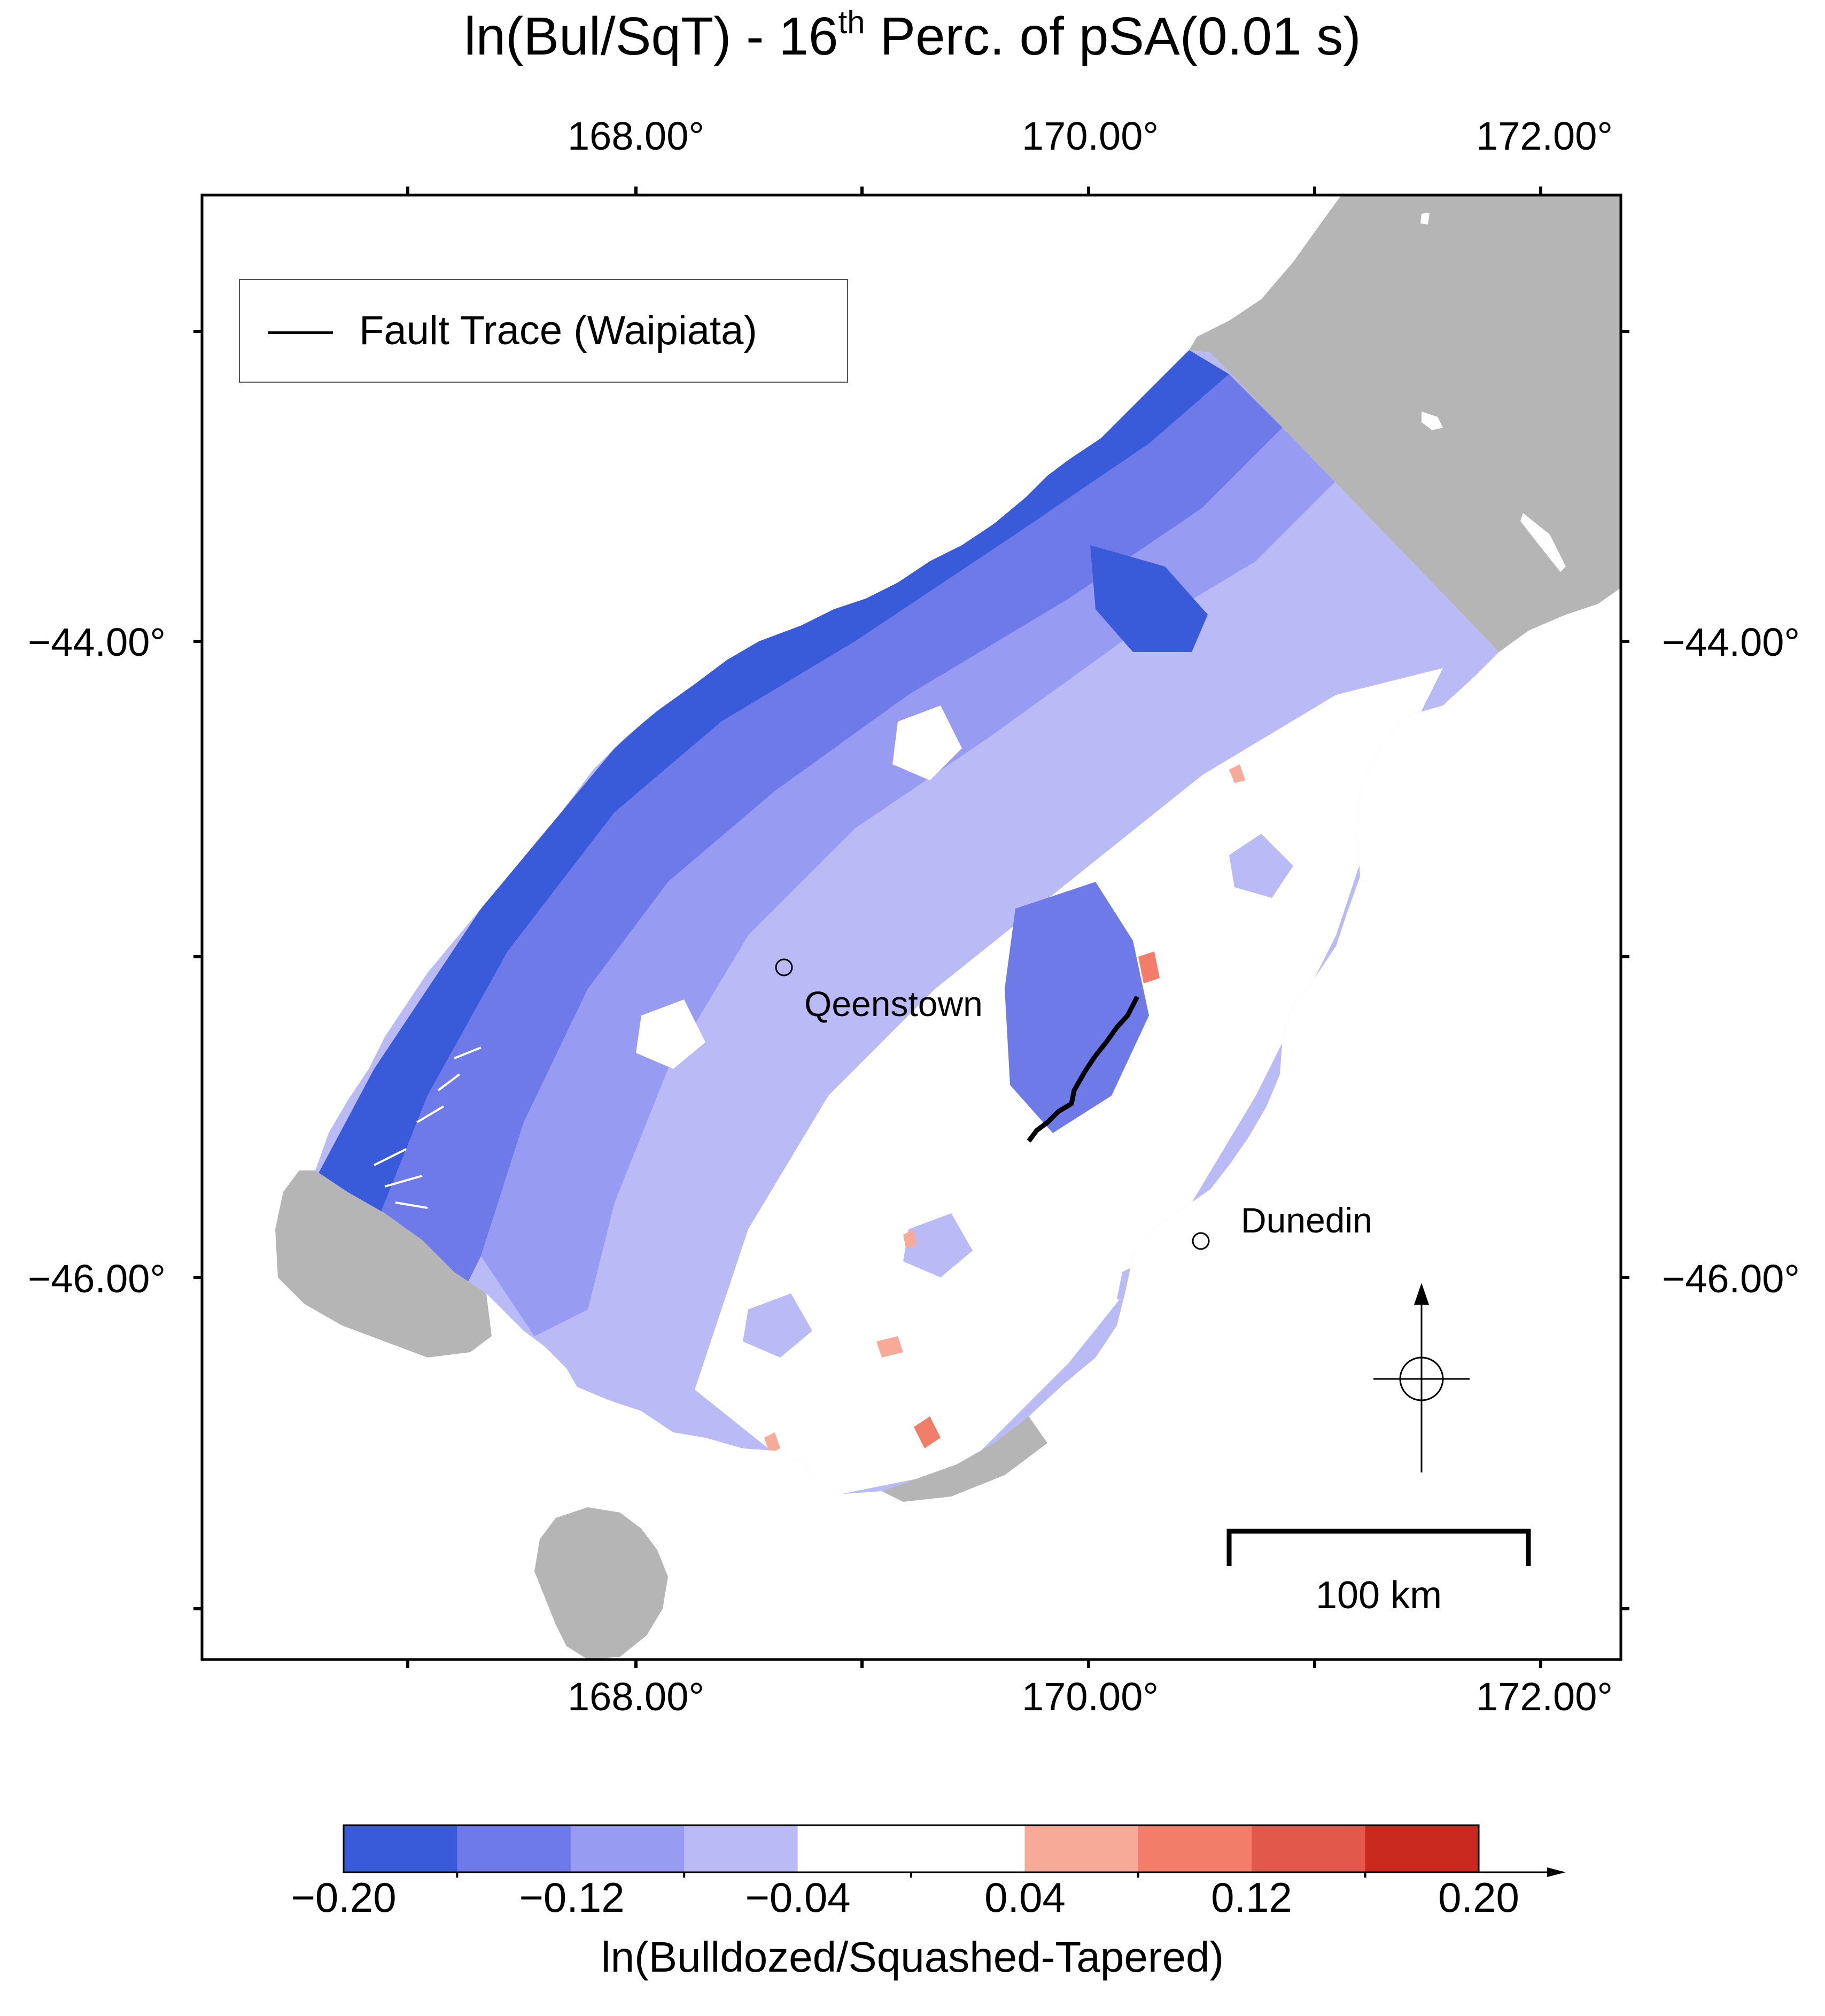 The width and height of the screenshot is (1825, 2016). I want to click on legend-fault-label: Fault Trace (Waipiata), so click(558, 330).